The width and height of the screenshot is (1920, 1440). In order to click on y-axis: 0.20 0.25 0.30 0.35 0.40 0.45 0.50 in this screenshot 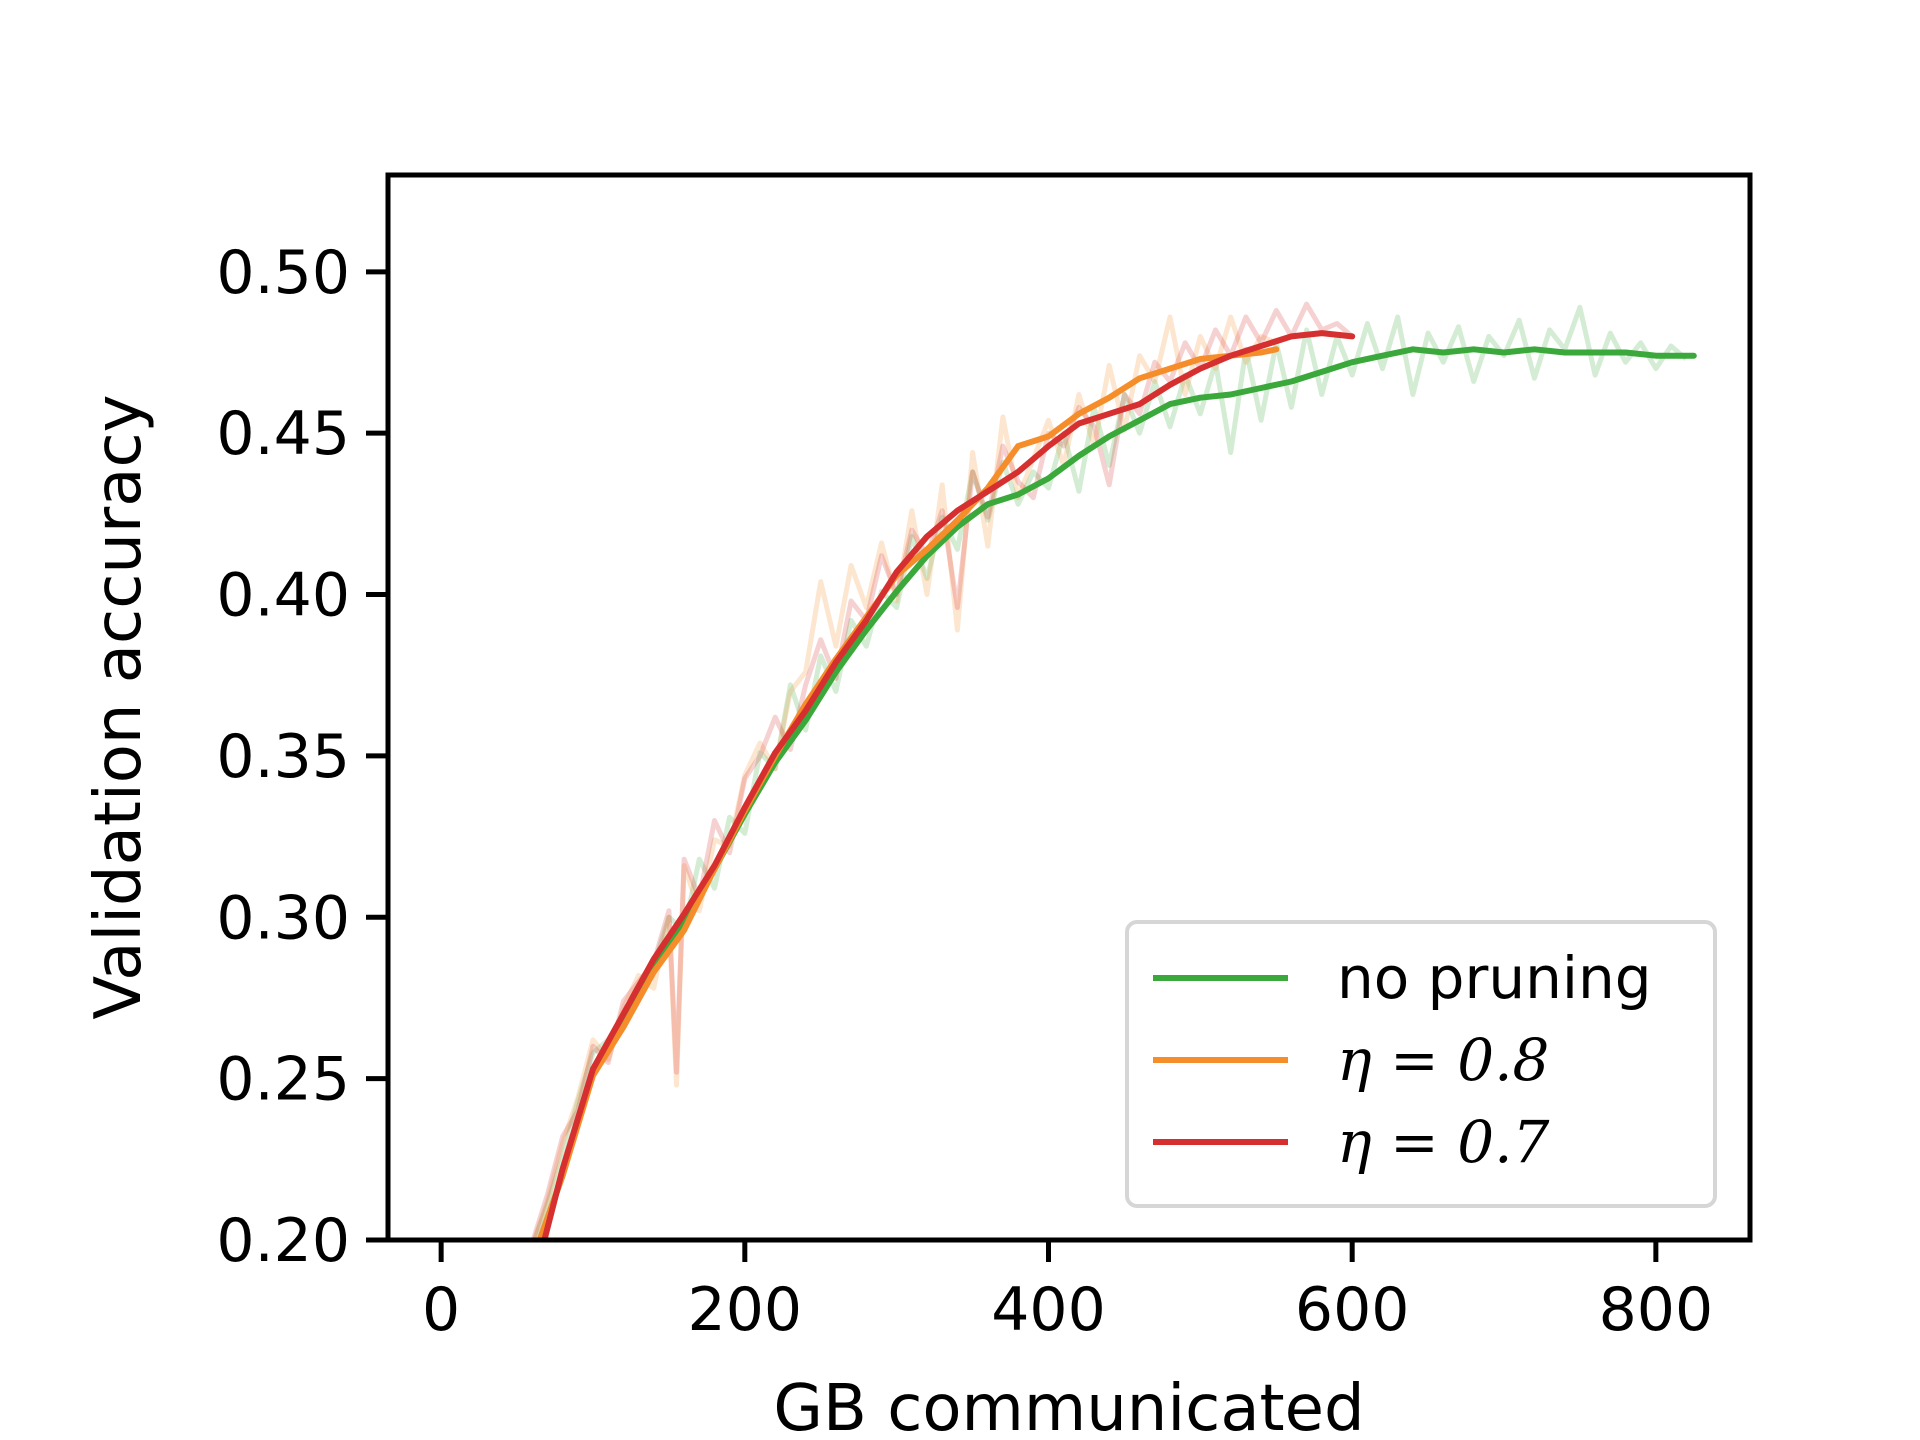, I will do `click(302, 757)`.